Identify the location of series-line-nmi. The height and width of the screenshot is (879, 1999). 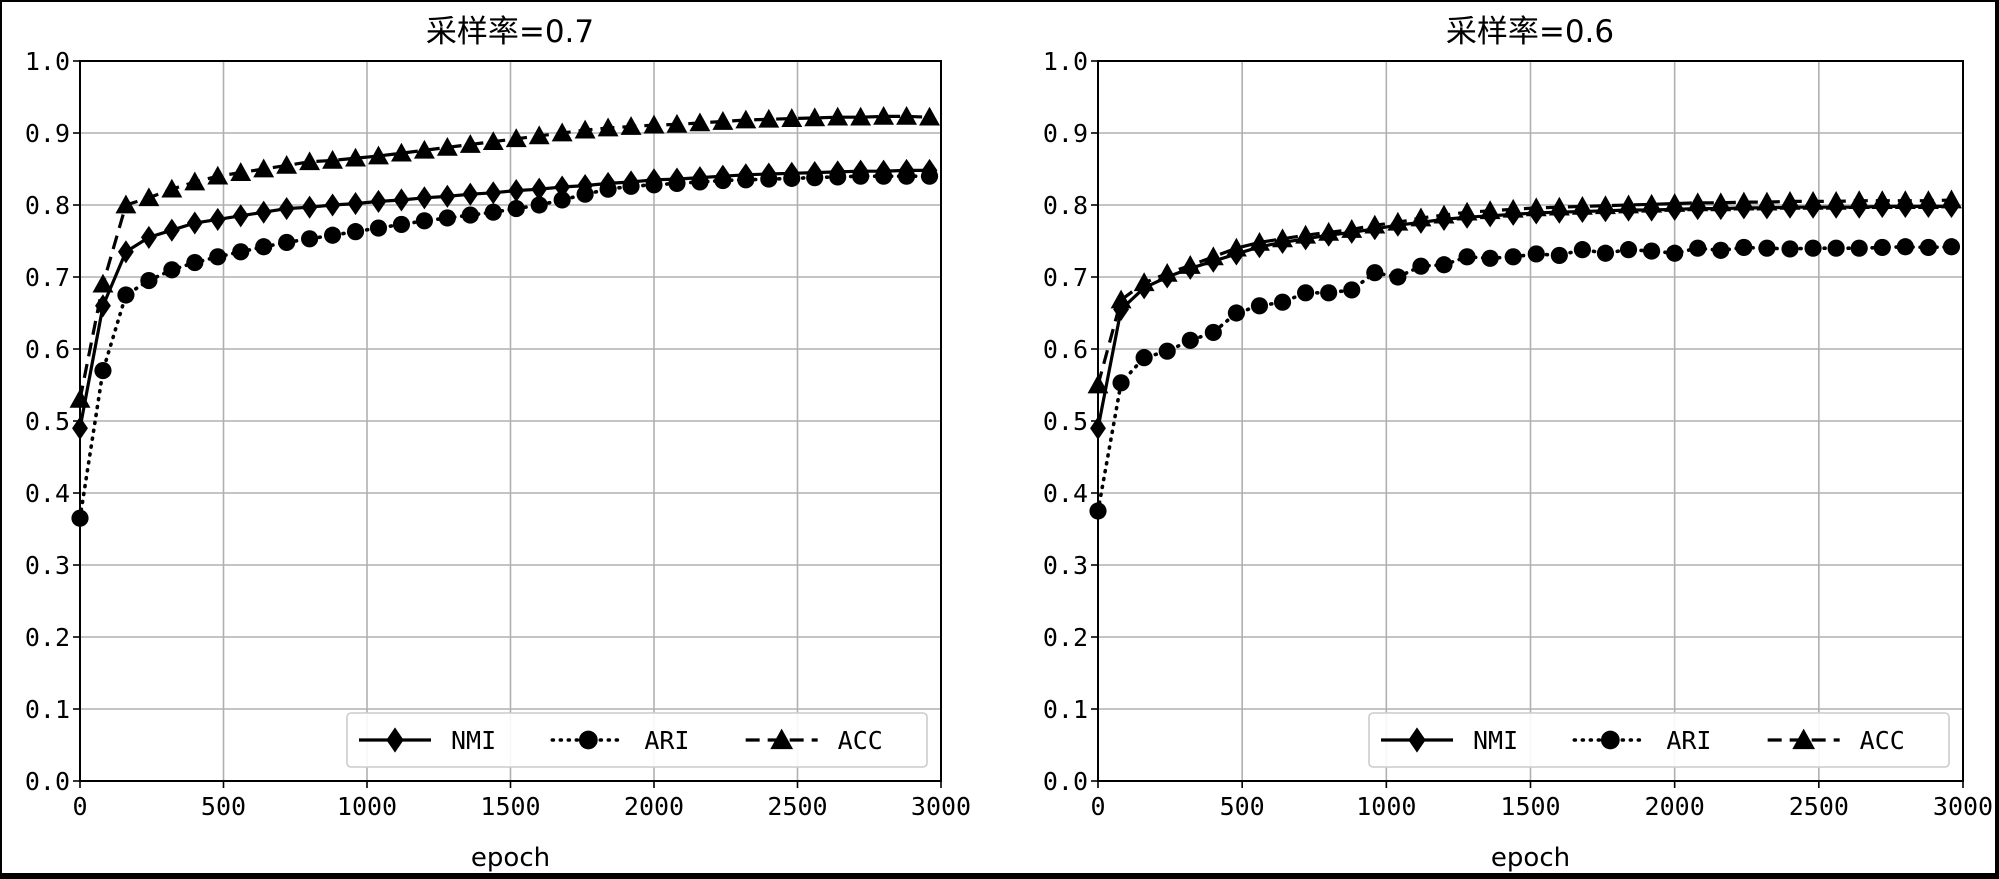
(1524, 316).